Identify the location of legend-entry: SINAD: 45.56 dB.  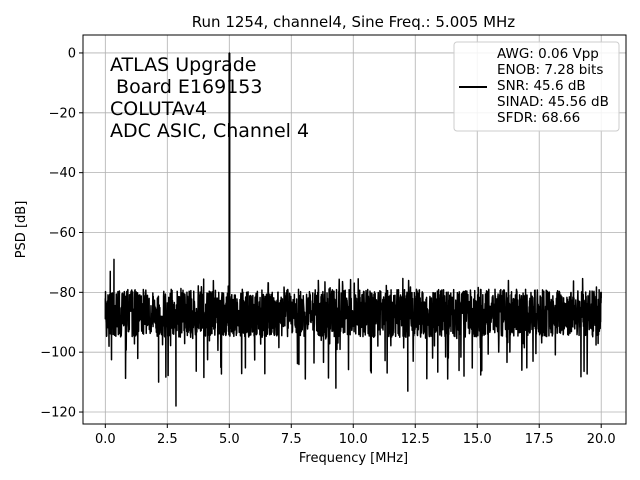
(553, 102).